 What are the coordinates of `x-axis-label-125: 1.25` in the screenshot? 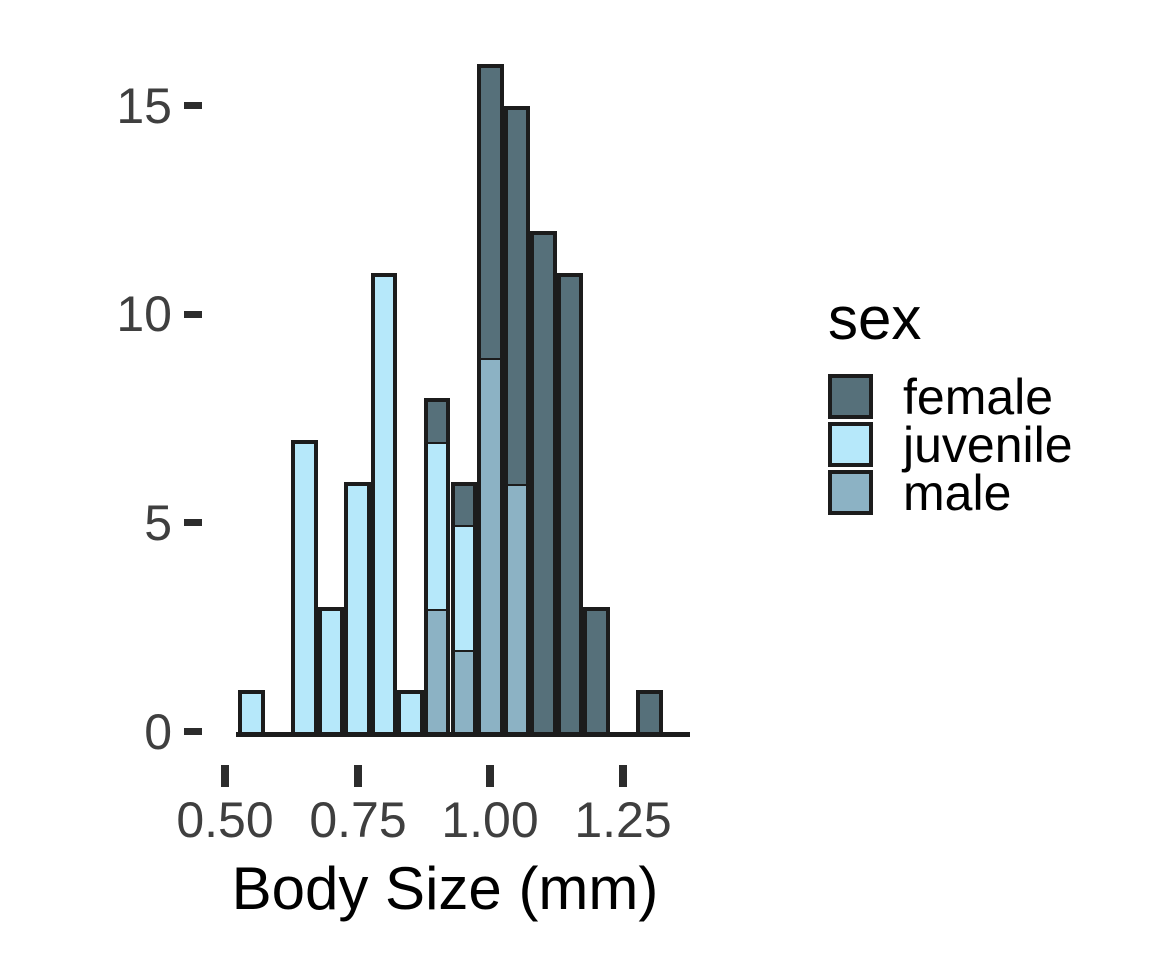 It's located at (623, 820).